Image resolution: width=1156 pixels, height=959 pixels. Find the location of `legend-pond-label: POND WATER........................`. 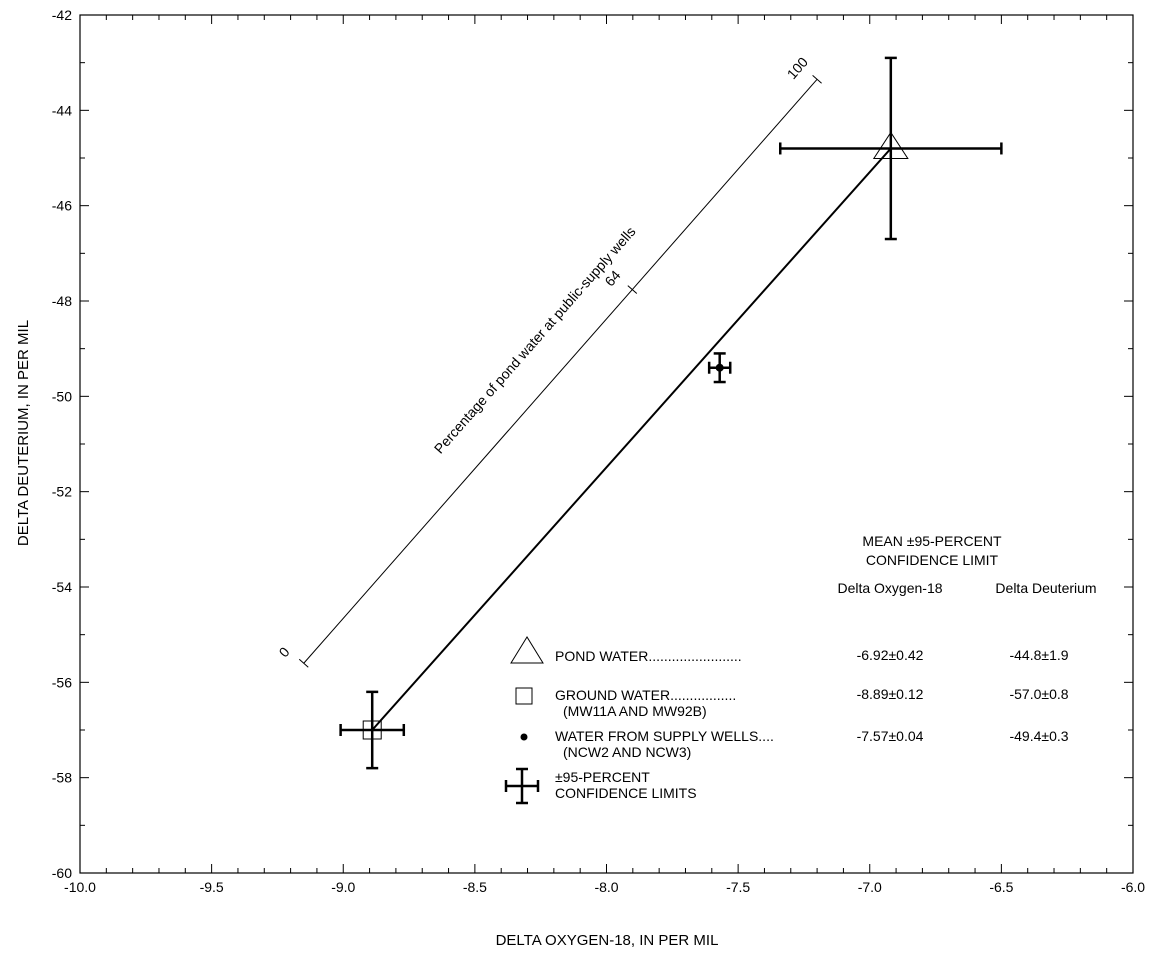

legend-pond-label: POND WATER........................ is located at coordinates (648, 656).